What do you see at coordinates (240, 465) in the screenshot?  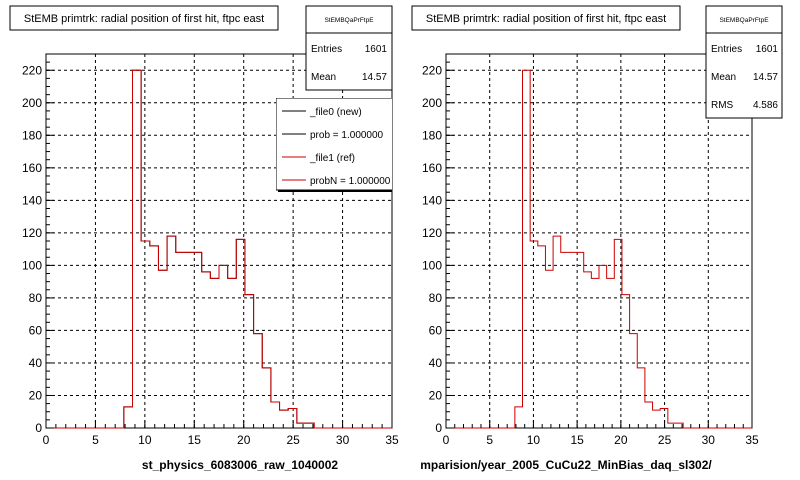 I see `left-x-label: st_physics_6083006_raw_1040002` at bounding box center [240, 465].